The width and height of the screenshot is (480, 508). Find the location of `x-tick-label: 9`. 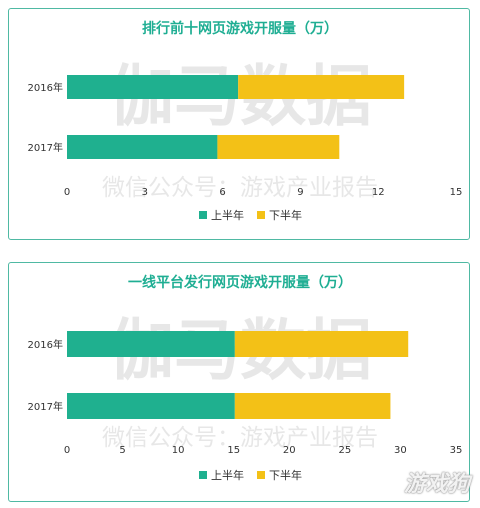

x-tick-label: 9 is located at coordinates (300, 192).